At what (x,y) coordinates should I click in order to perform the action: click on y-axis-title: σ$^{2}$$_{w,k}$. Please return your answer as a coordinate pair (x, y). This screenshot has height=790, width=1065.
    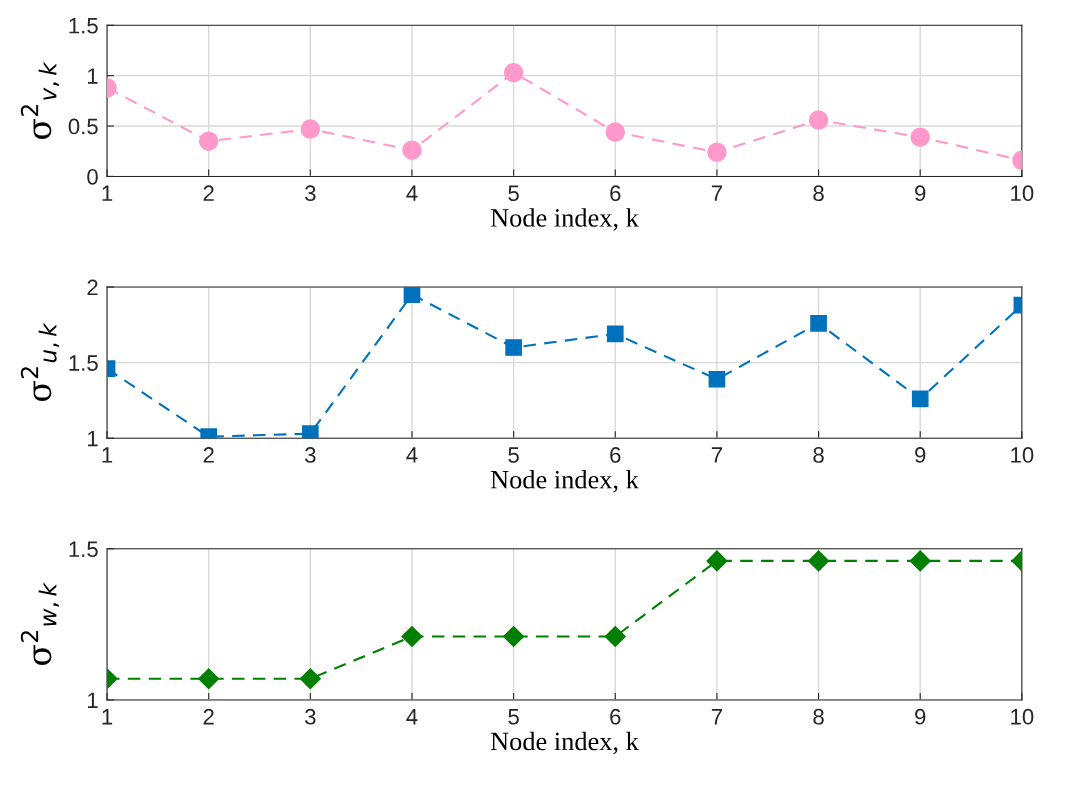
    Looking at the image, I should click on (40, 624).